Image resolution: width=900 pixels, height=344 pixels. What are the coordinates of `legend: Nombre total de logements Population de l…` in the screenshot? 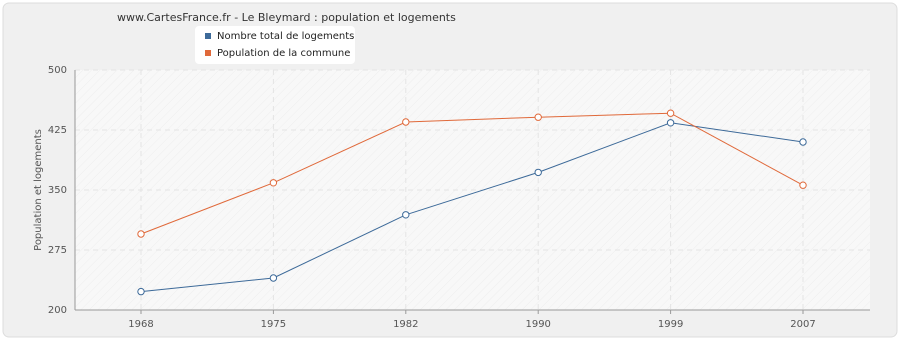 It's located at (275, 45).